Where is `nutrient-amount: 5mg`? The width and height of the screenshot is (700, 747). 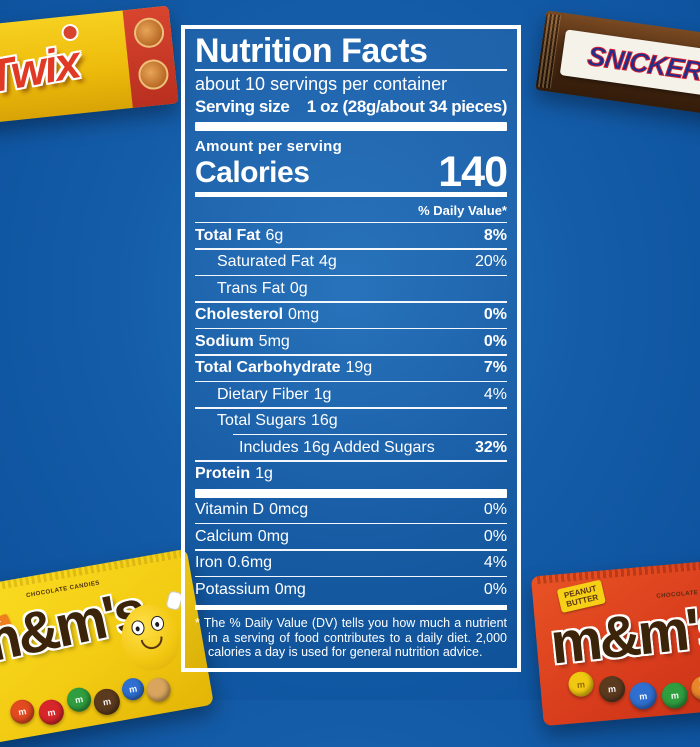 nutrient-amount: 5mg is located at coordinates (274, 341).